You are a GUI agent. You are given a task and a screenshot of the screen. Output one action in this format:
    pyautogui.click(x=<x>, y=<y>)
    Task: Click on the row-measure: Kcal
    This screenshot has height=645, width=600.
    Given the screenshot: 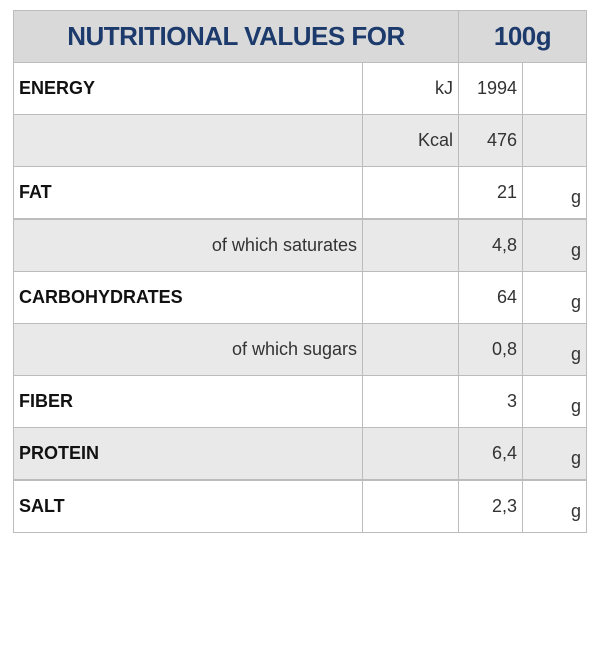 What is the action you would take?
    pyautogui.click(x=410, y=141)
    